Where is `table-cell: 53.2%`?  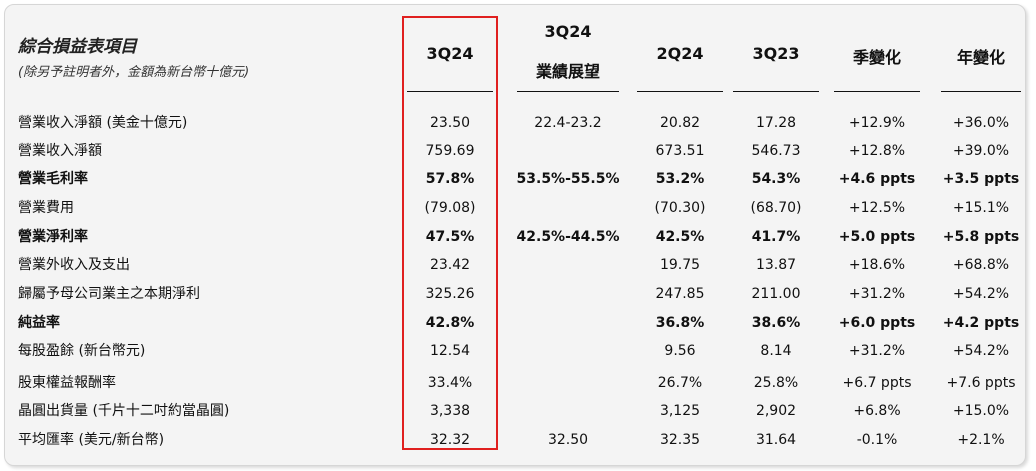
table-cell: 53.2% is located at coordinates (680, 179).